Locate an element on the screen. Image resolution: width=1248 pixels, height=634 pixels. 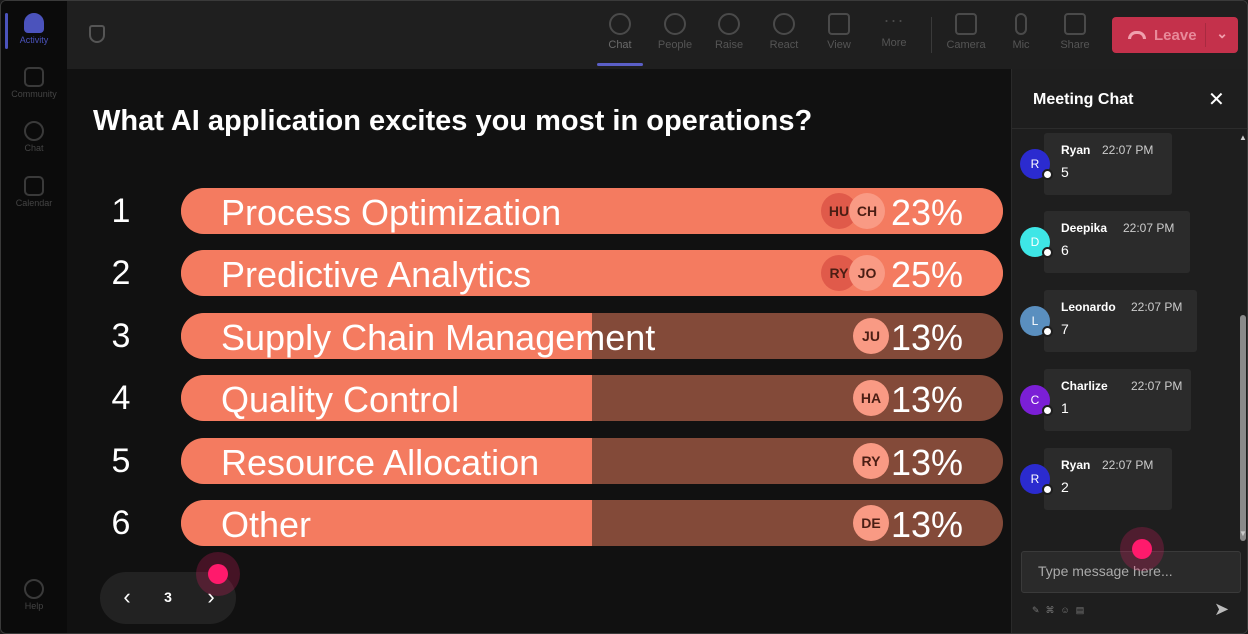
rail-item-community: Community is located at coordinates (34, 83).